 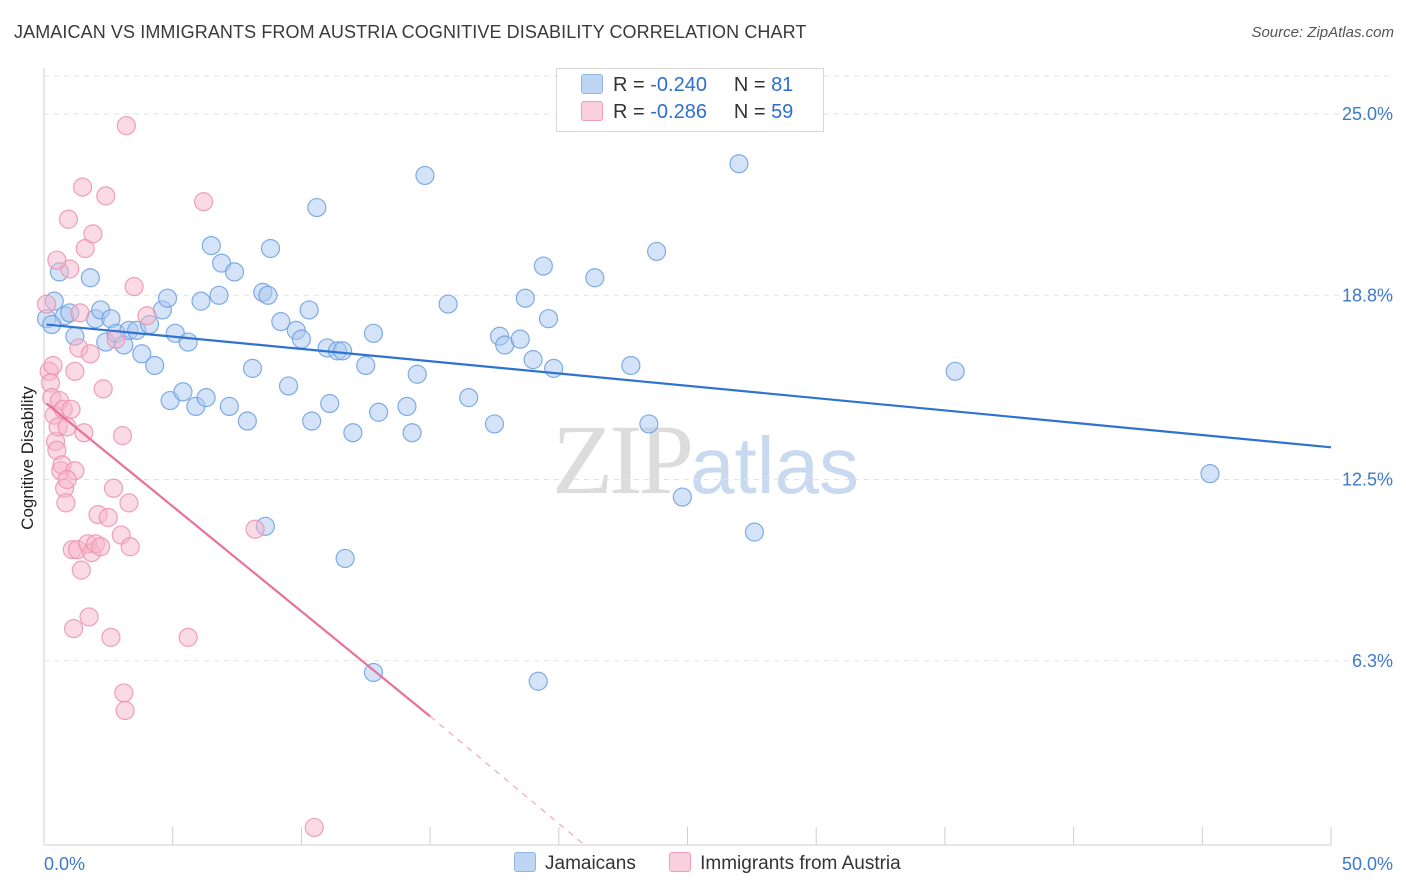 What do you see at coordinates (678, 85) in the screenshot?
I see `legend-r-value: -0.240` at bounding box center [678, 85].